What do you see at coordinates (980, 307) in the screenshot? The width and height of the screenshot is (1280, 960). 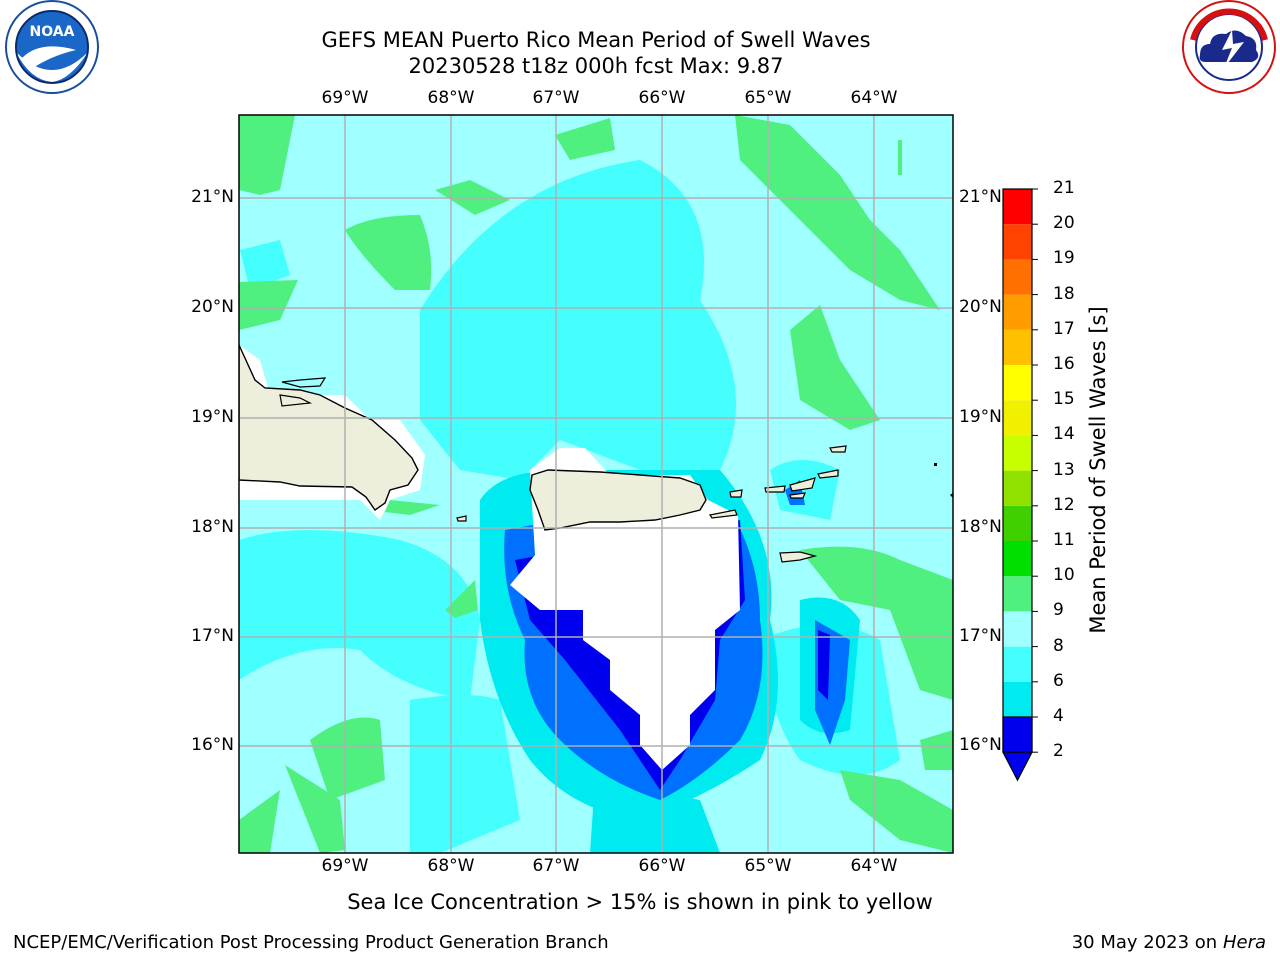 I see `lat-label-right: 20°N` at bounding box center [980, 307].